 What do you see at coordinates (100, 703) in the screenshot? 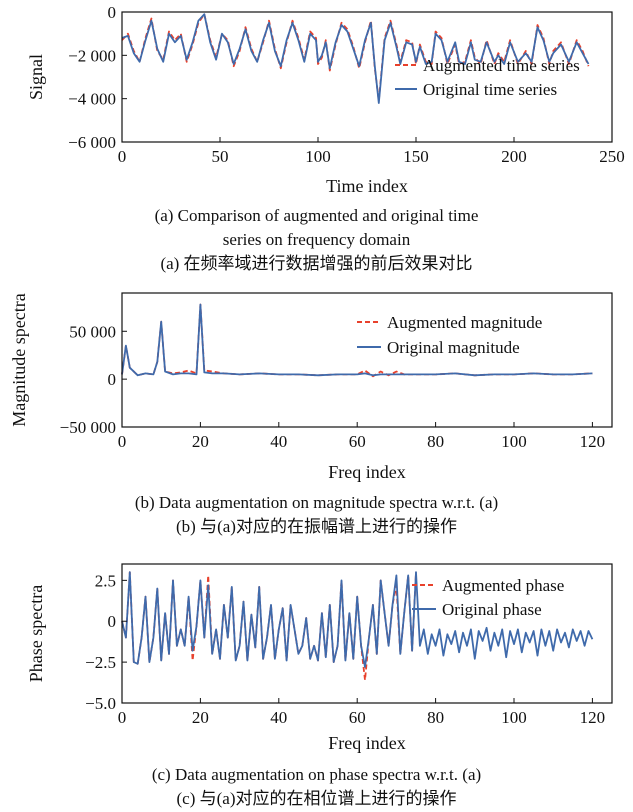
I see `y-tick-label: −5.0` at bounding box center [100, 703].